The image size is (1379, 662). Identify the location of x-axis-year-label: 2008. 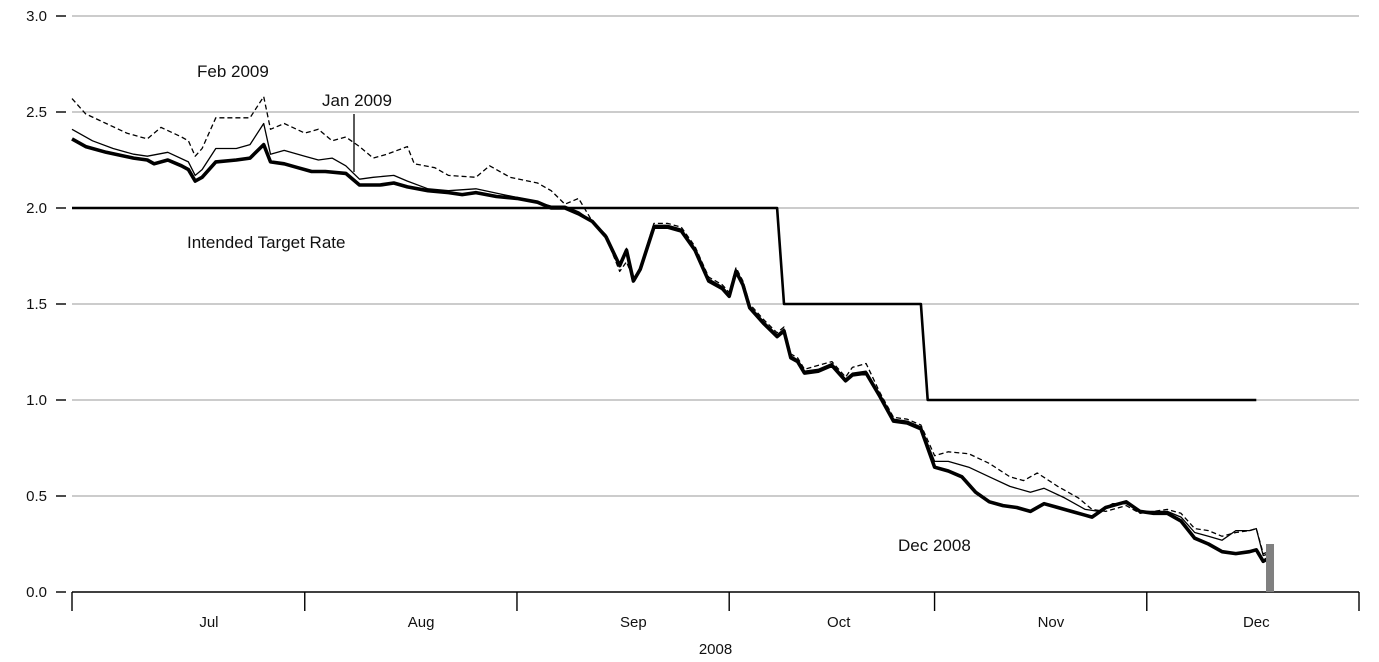
(715, 649).